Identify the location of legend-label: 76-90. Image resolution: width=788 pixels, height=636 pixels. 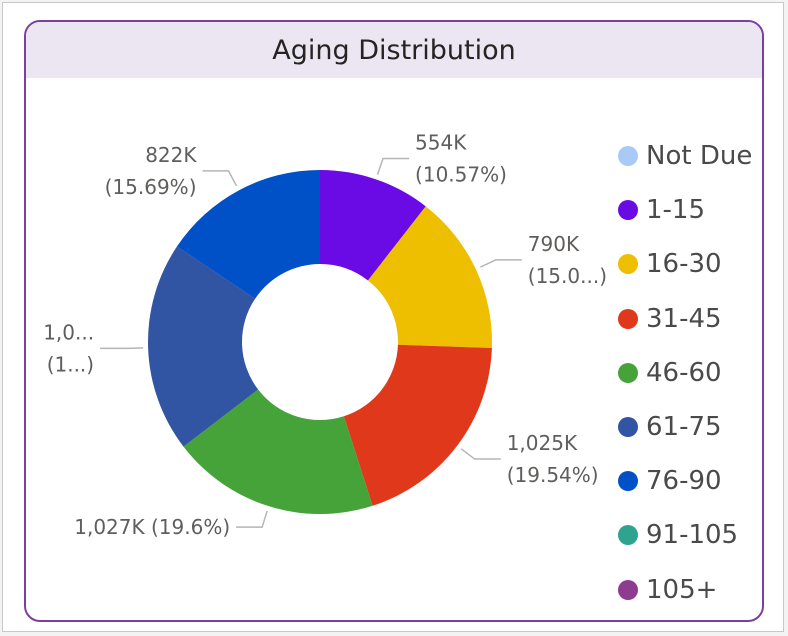
(684, 481).